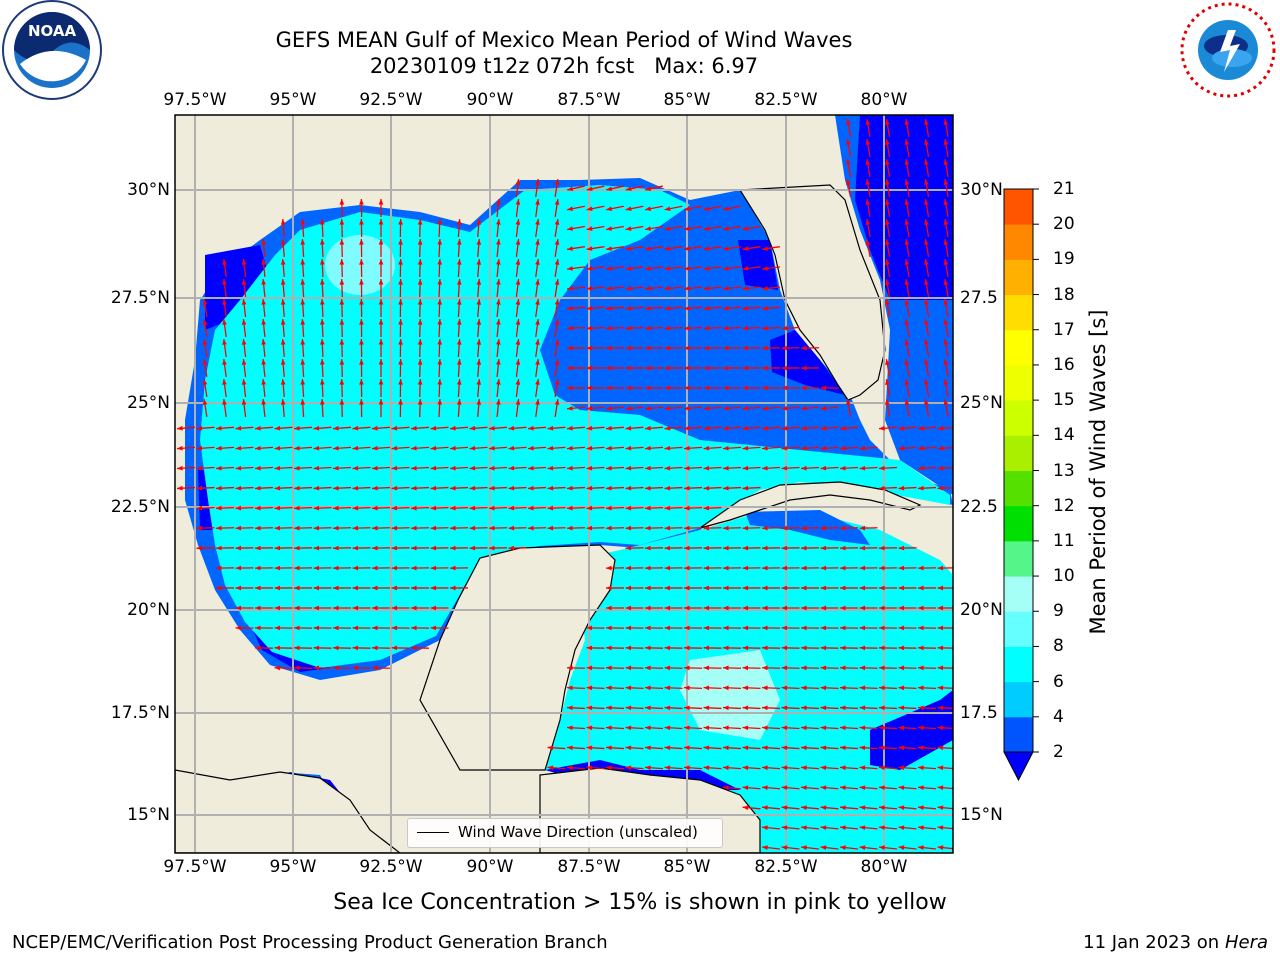 The image size is (1280, 960). I want to click on lon-tick-top: 95°W, so click(293, 100).